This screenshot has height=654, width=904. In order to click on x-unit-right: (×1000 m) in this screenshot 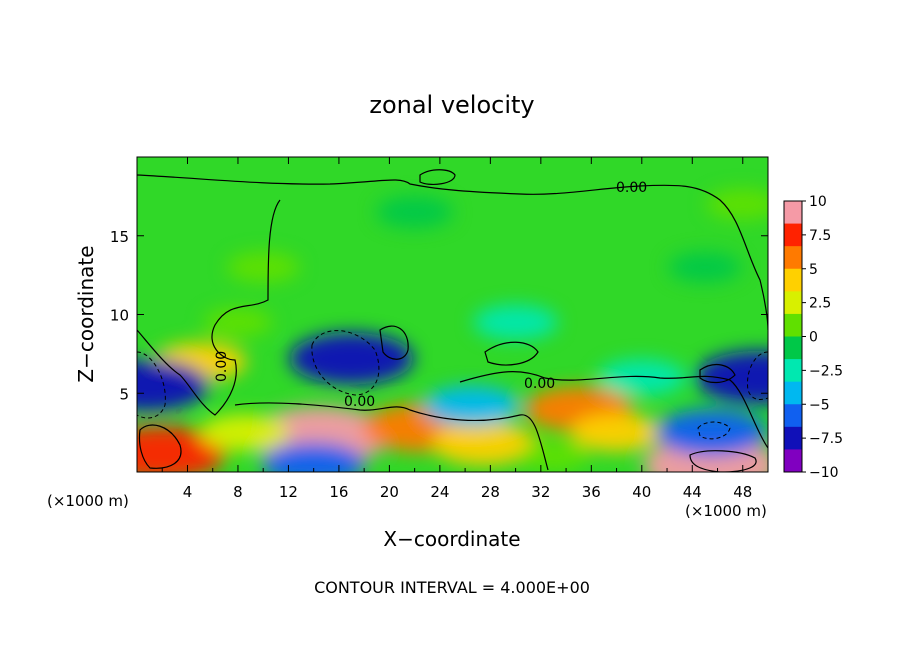, I will do `click(726, 511)`.